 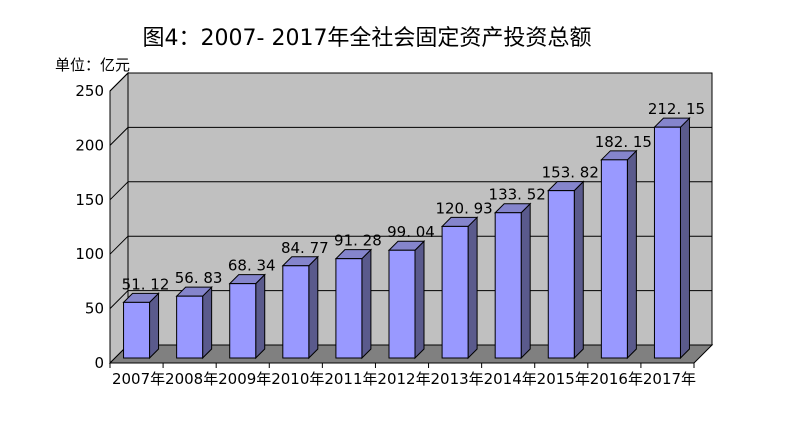 What do you see at coordinates (676, 109) in the screenshot?
I see `bar-data-label: 212. 15` at bounding box center [676, 109].